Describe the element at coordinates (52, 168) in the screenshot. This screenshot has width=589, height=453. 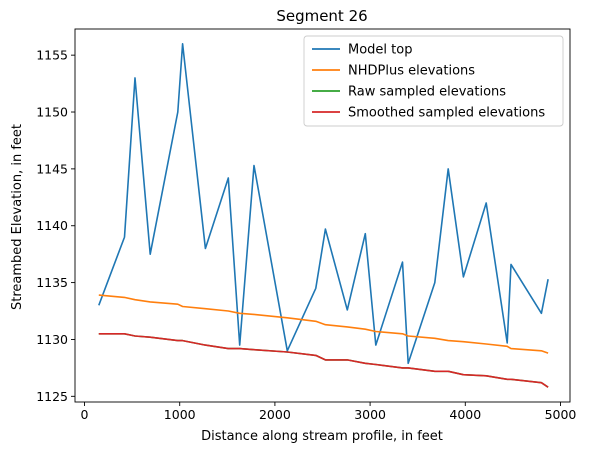
I see `y-tick-label: 1145` at that location.